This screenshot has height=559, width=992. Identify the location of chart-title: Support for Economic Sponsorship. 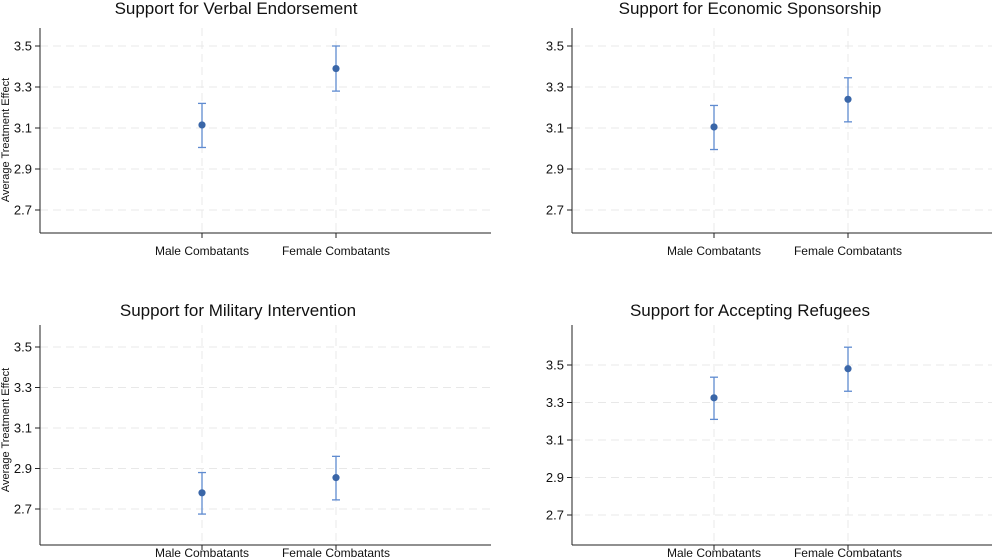
(750, 9).